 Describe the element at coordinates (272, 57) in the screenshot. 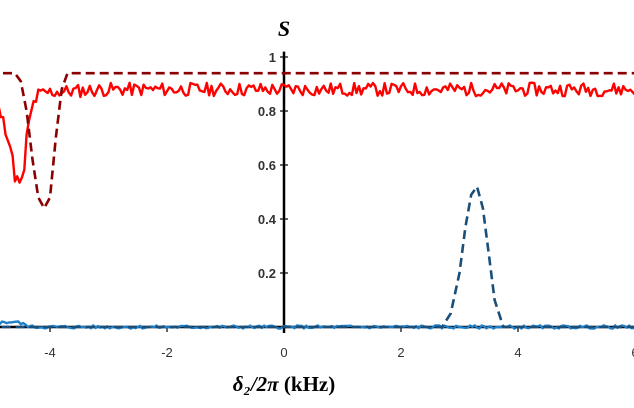

I see `y-tick-label: 1` at that location.